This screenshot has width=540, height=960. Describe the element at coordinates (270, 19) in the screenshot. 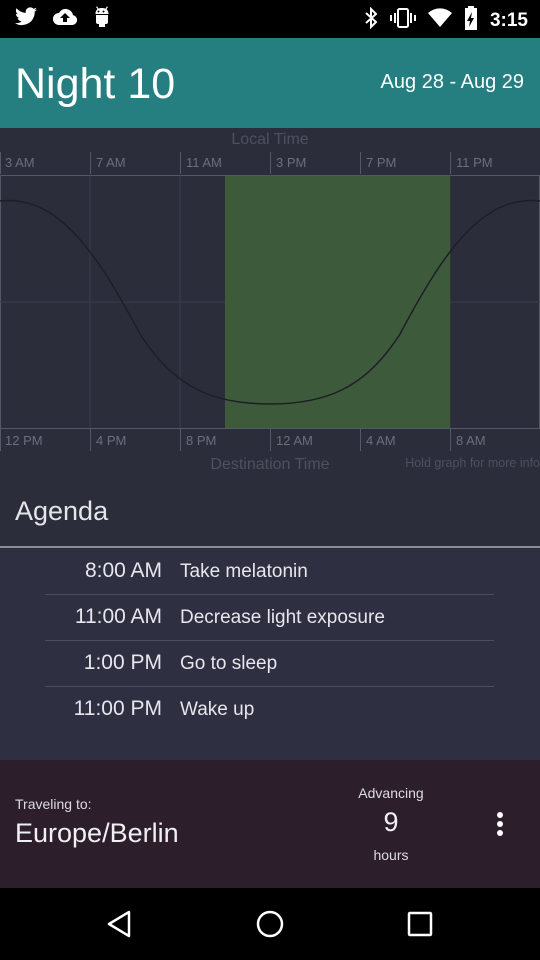

I see `status-bar: 3:15` at that location.